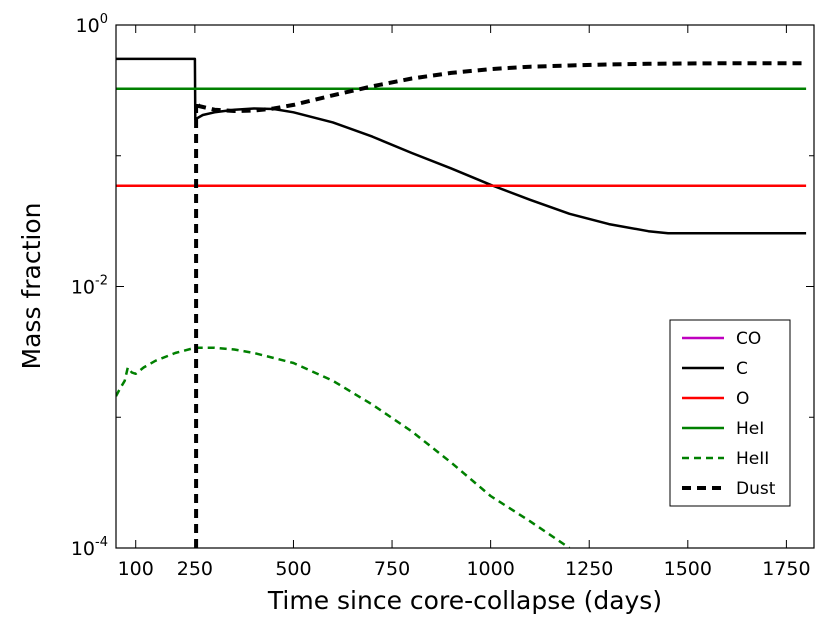 The image size is (830, 623). I want to click on legend-label-hei: HeI, so click(750, 429).